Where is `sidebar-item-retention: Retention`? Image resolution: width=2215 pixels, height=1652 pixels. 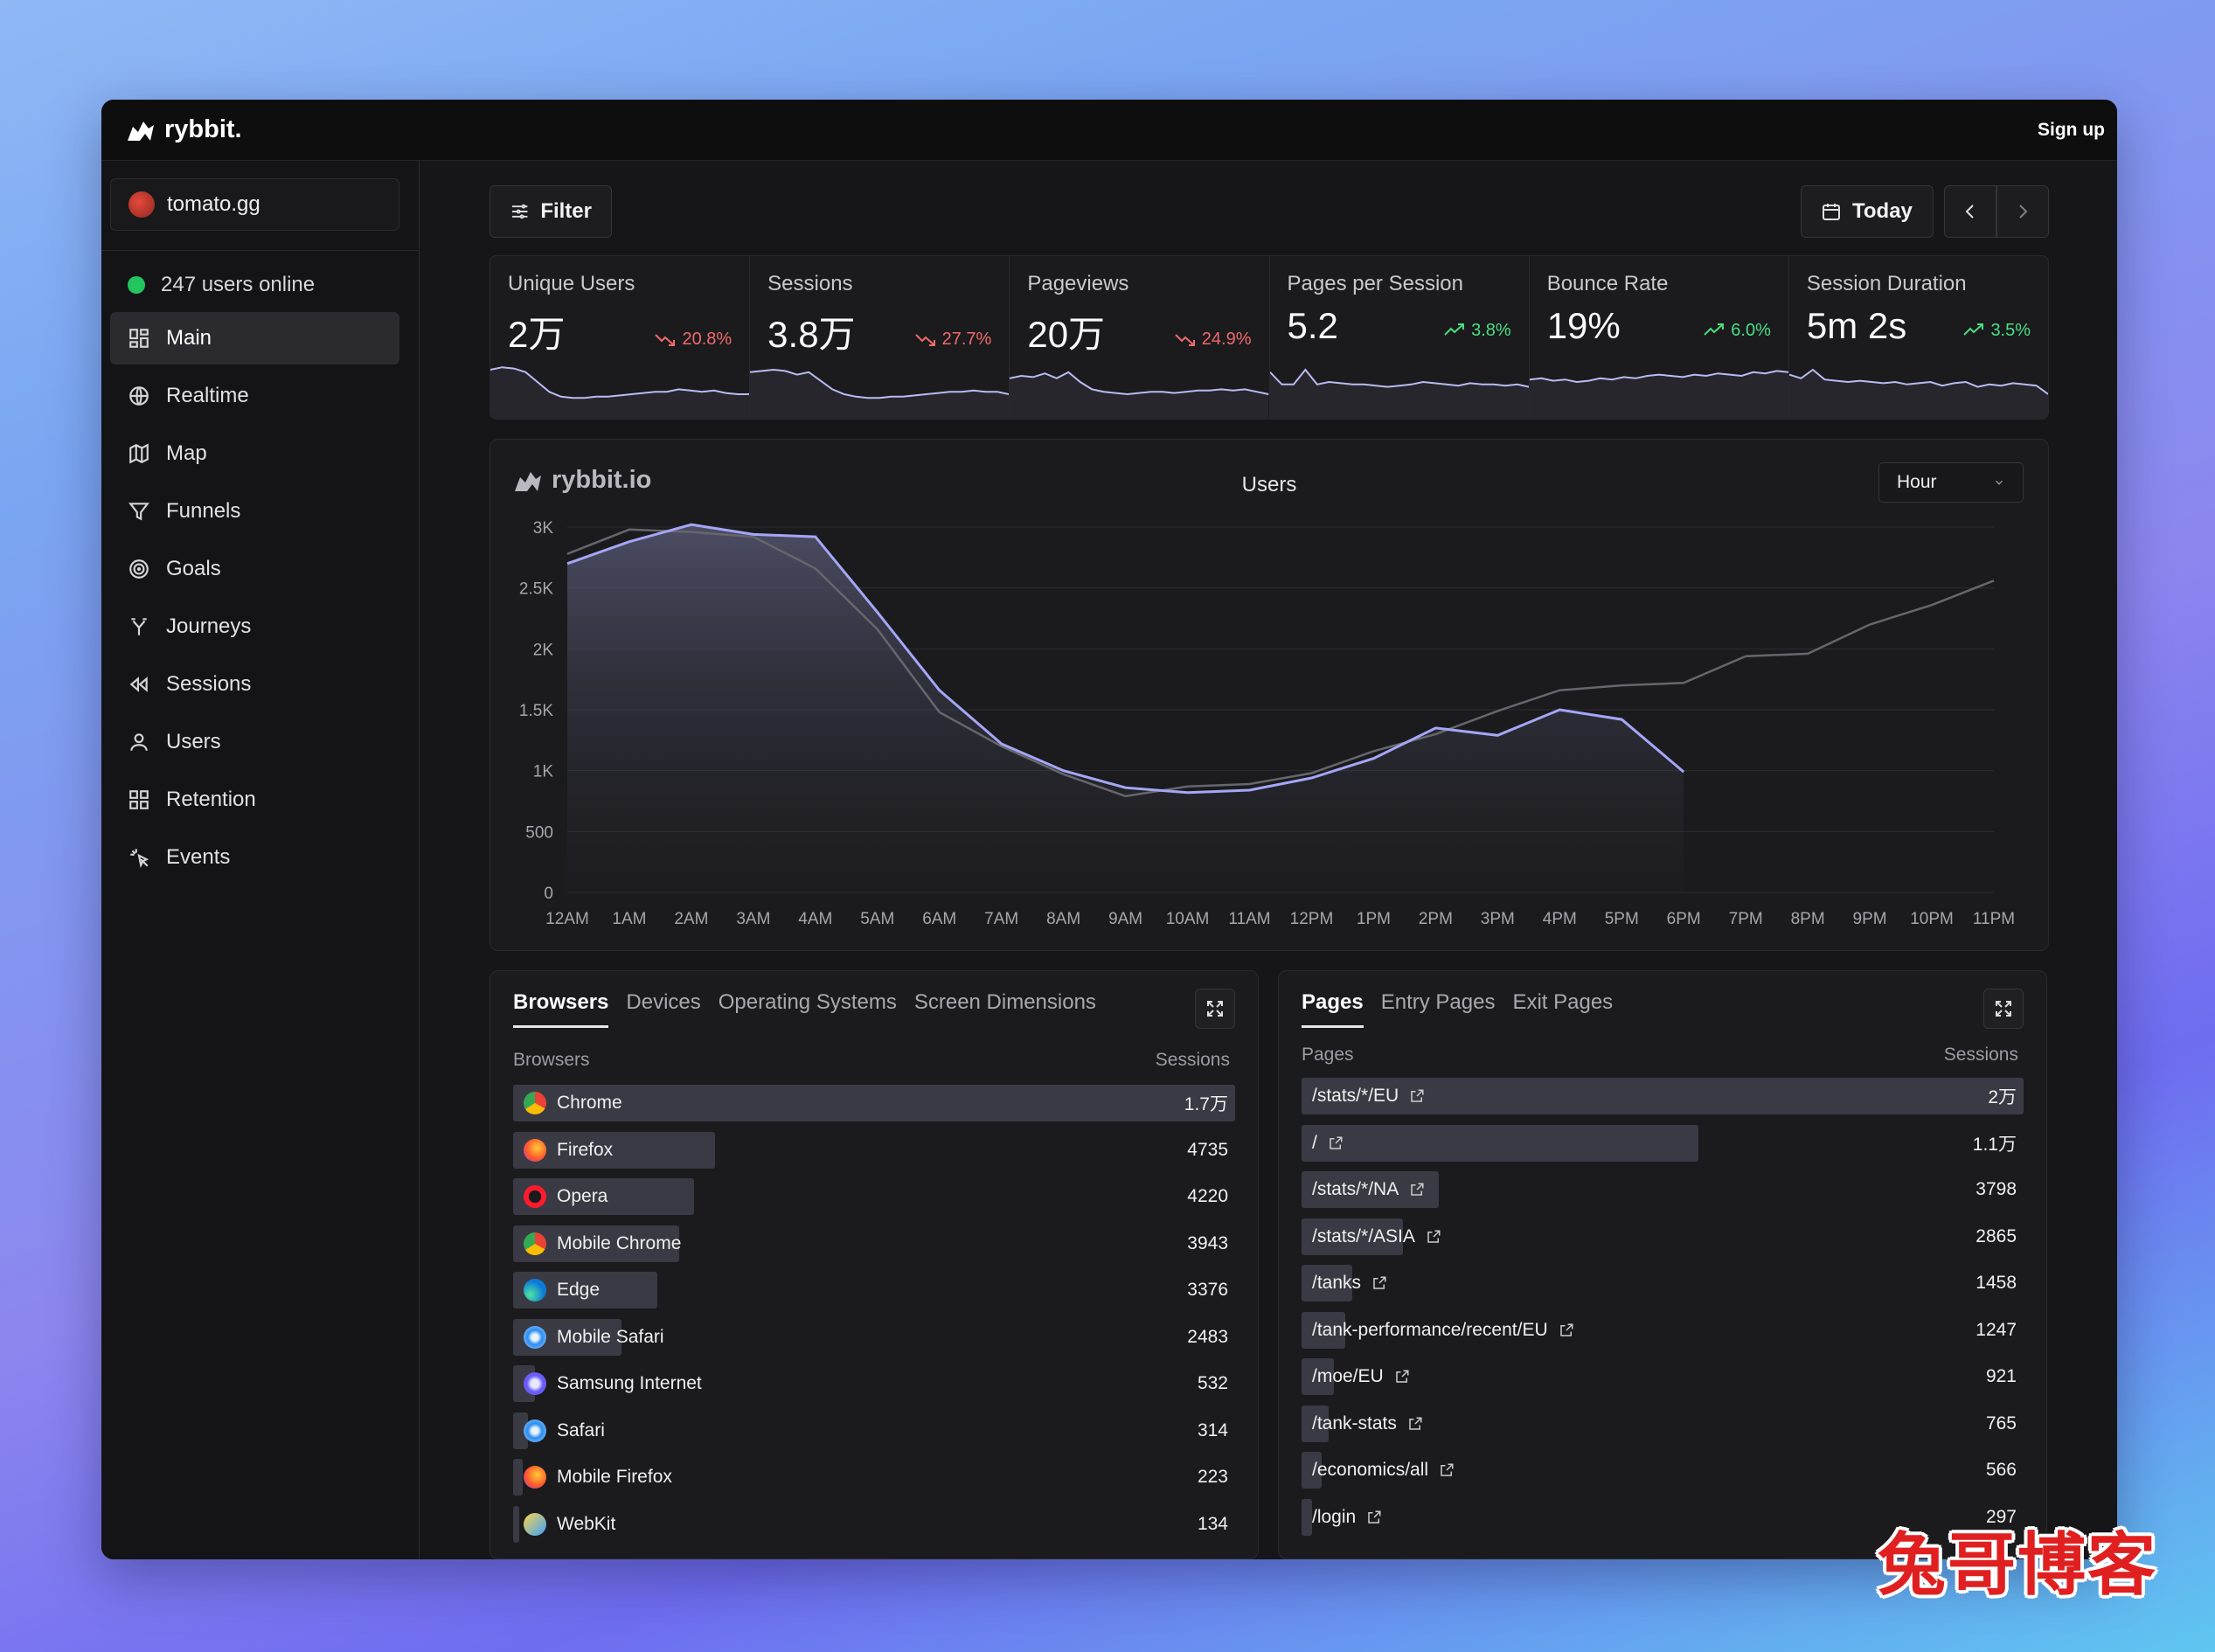 sidebar-item-retention: Retention is located at coordinates (254, 800).